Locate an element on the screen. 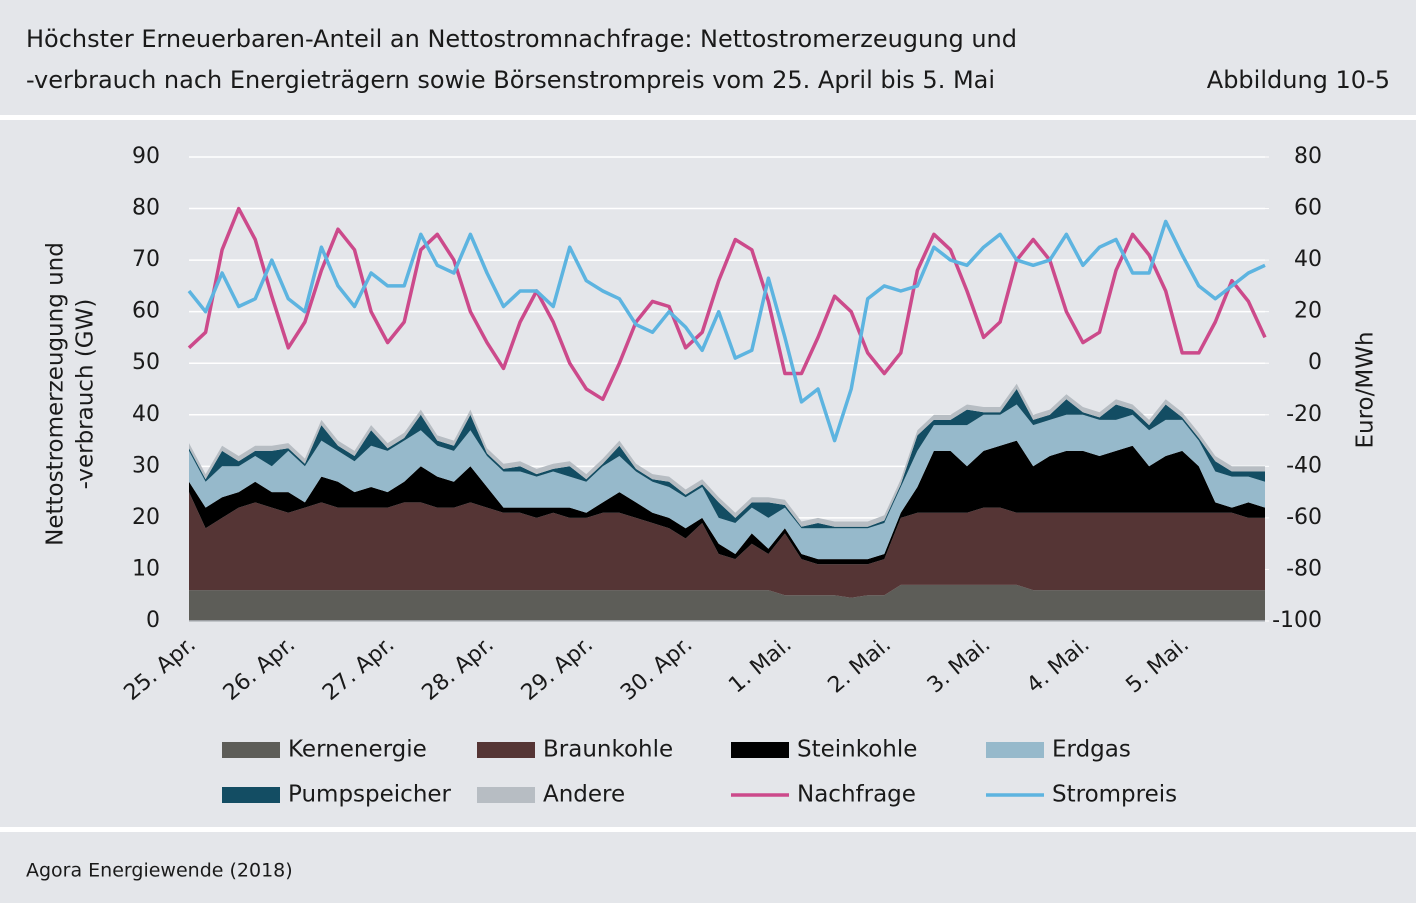 The image size is (1416, 903). y-tick-label: 80 is located at coordinates (146, 208).